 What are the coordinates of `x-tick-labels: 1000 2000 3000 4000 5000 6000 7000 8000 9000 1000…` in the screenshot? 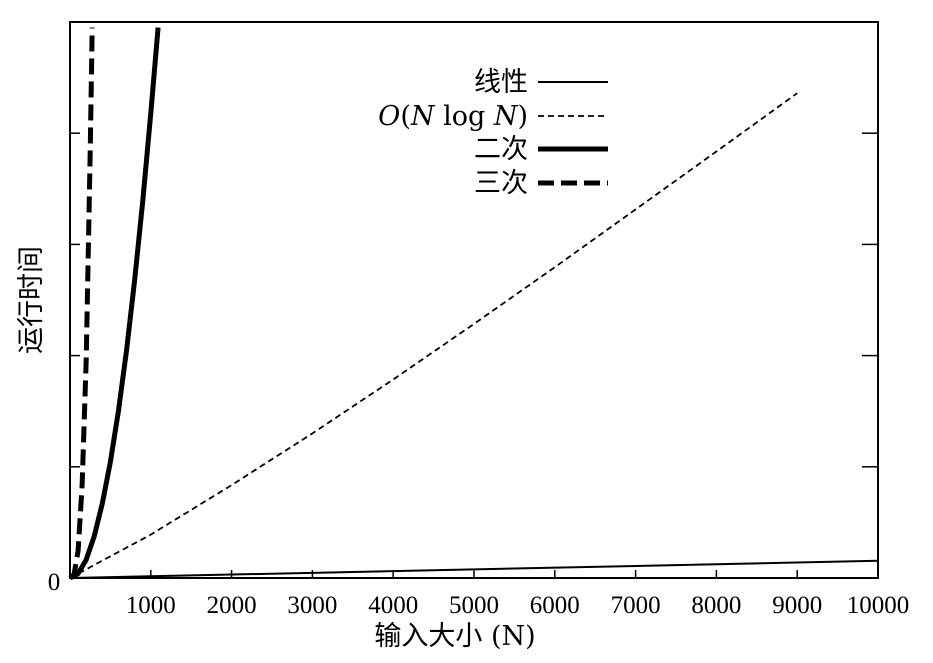 It's located at (517, 605).